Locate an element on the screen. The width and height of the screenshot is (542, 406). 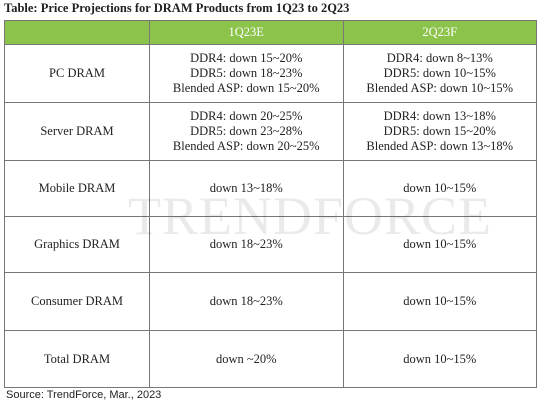
cell-line: DDR5: down 18~23% is located at coordinates (246, 73).